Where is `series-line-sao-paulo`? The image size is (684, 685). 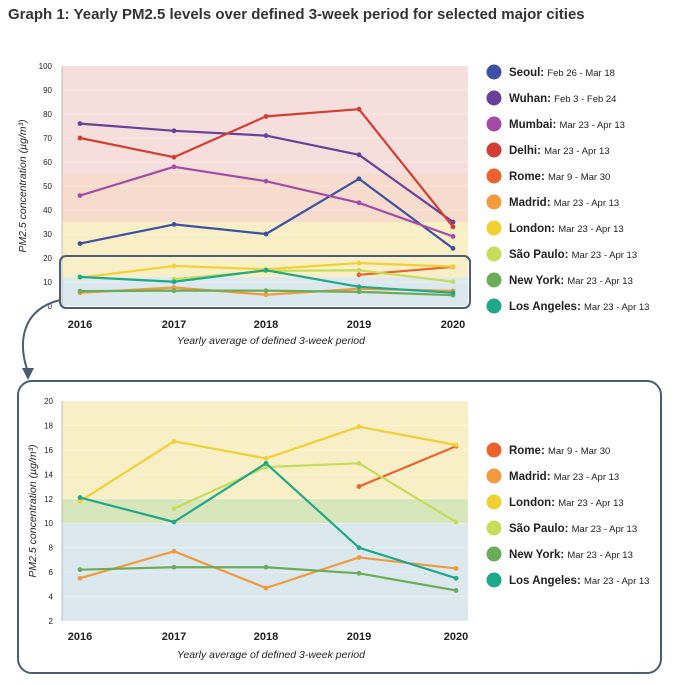
series-line-sao-paulo is located at coordinates (315, 492).